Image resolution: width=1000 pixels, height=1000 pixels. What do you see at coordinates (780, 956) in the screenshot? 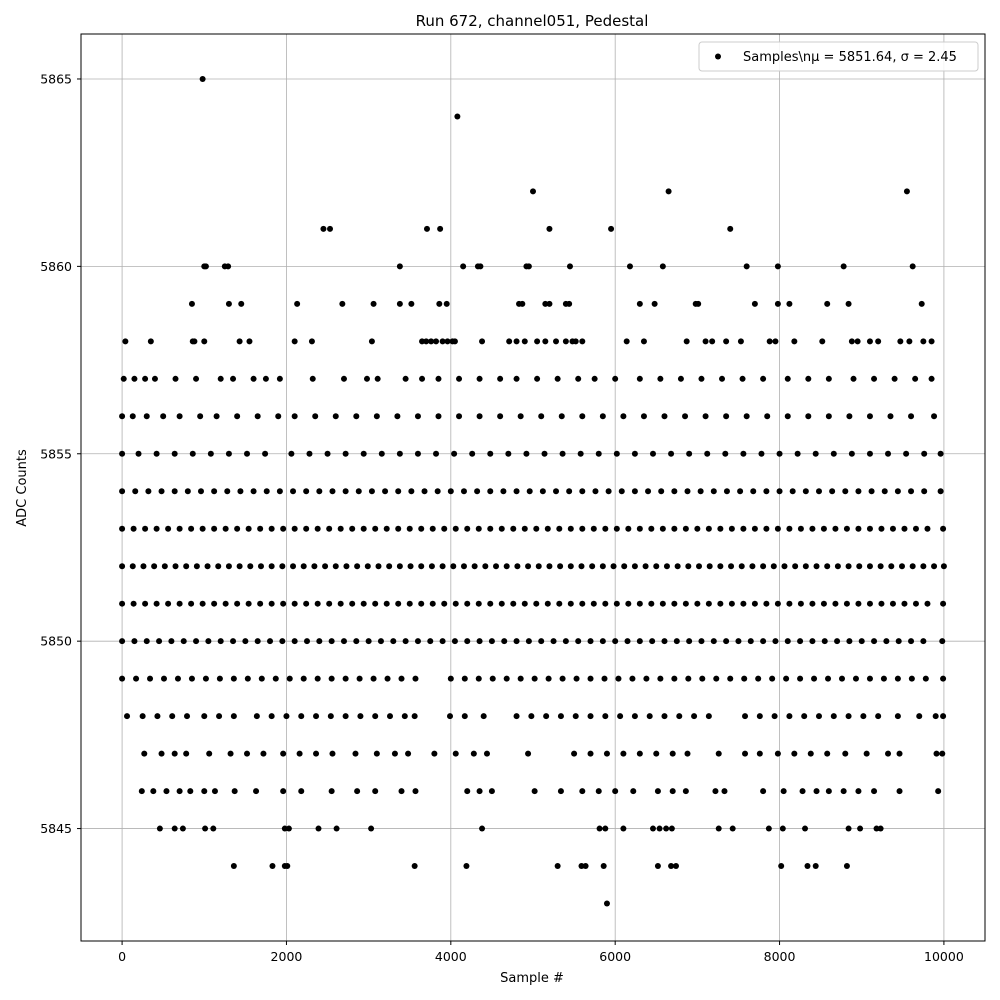
I see `x-tick-label: 8000` at bounding box center [780, 956].